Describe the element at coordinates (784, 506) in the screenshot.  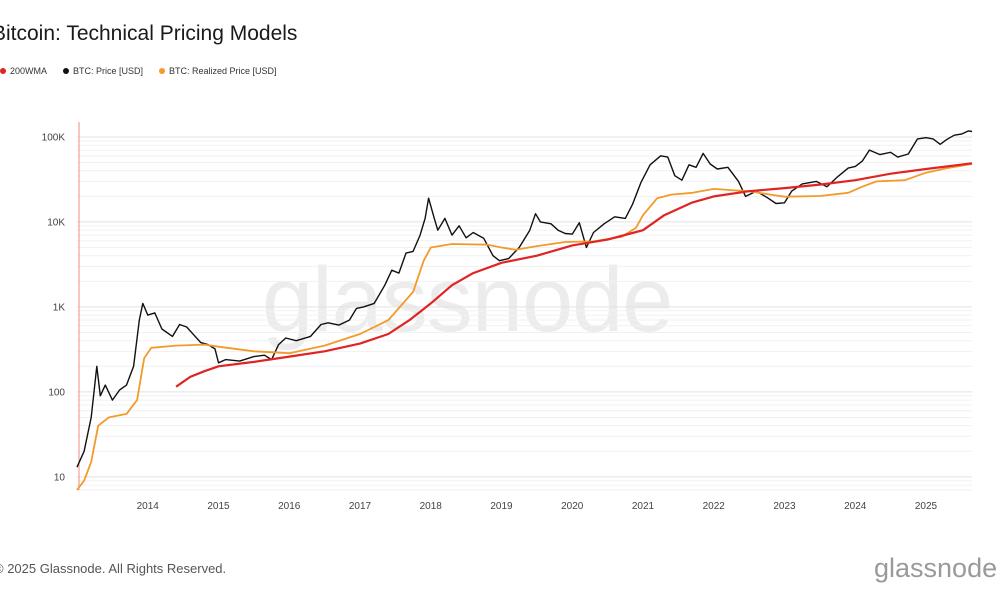
I see `x-tick-label: 2023` at that location.